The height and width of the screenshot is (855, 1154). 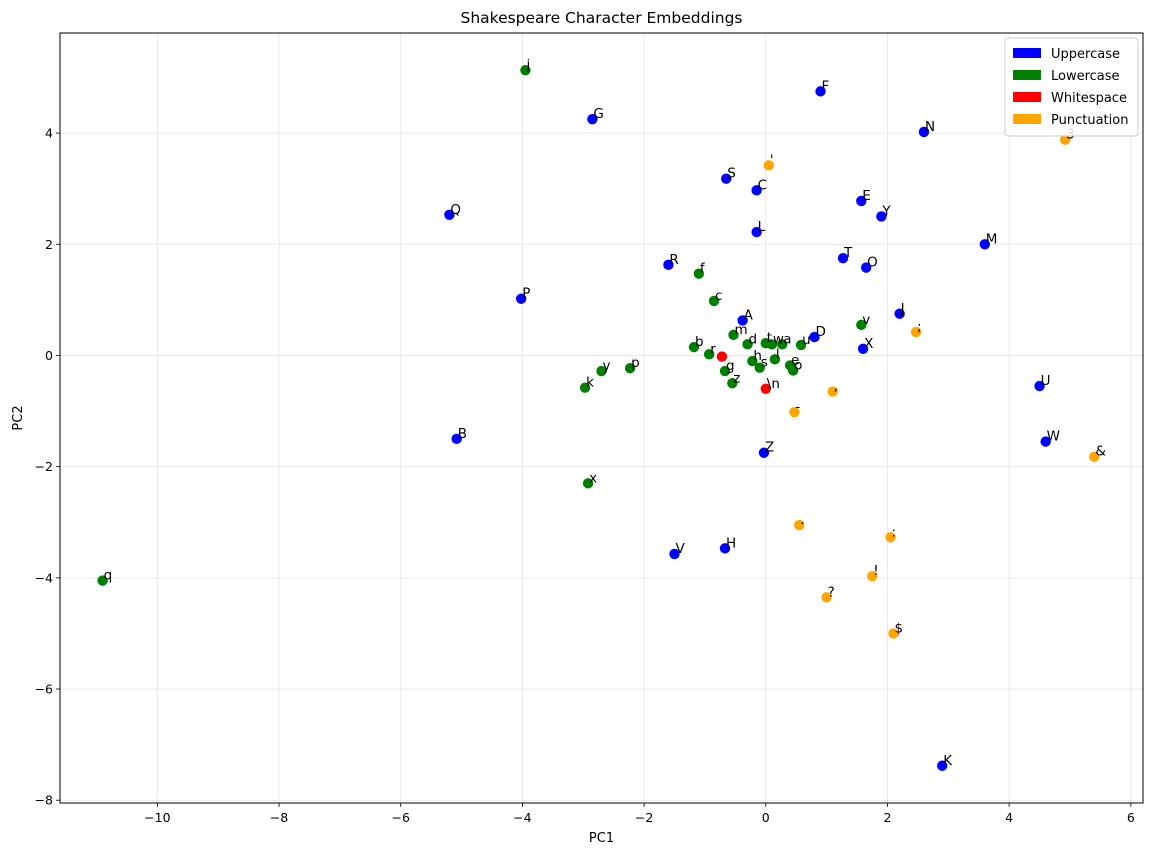 What do you see at coordinates (644, 817) in the screenshot?
I see `x-tick-label: −2` at bounding box center [644, 817].